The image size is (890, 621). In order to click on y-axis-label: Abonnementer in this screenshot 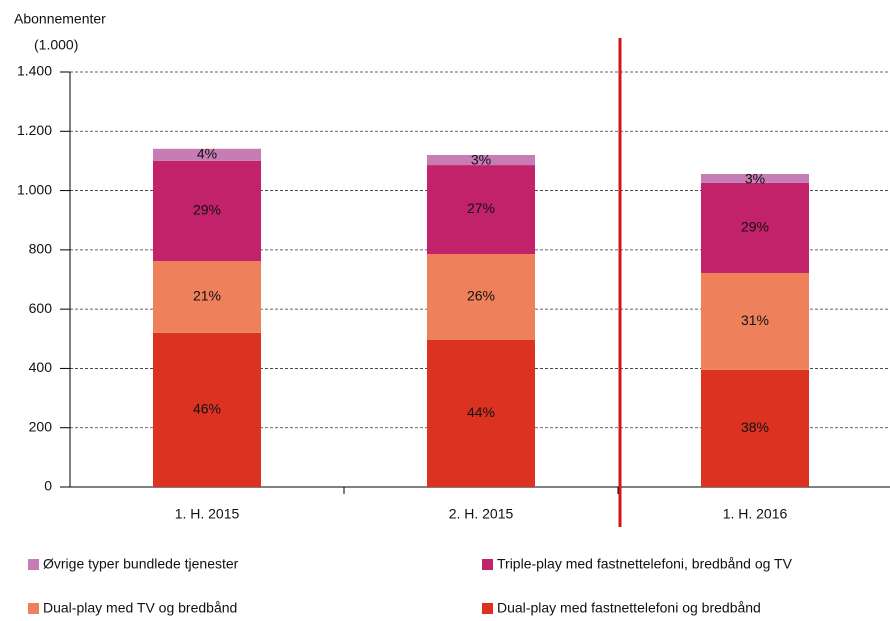, I will do `click(60, 19)`.